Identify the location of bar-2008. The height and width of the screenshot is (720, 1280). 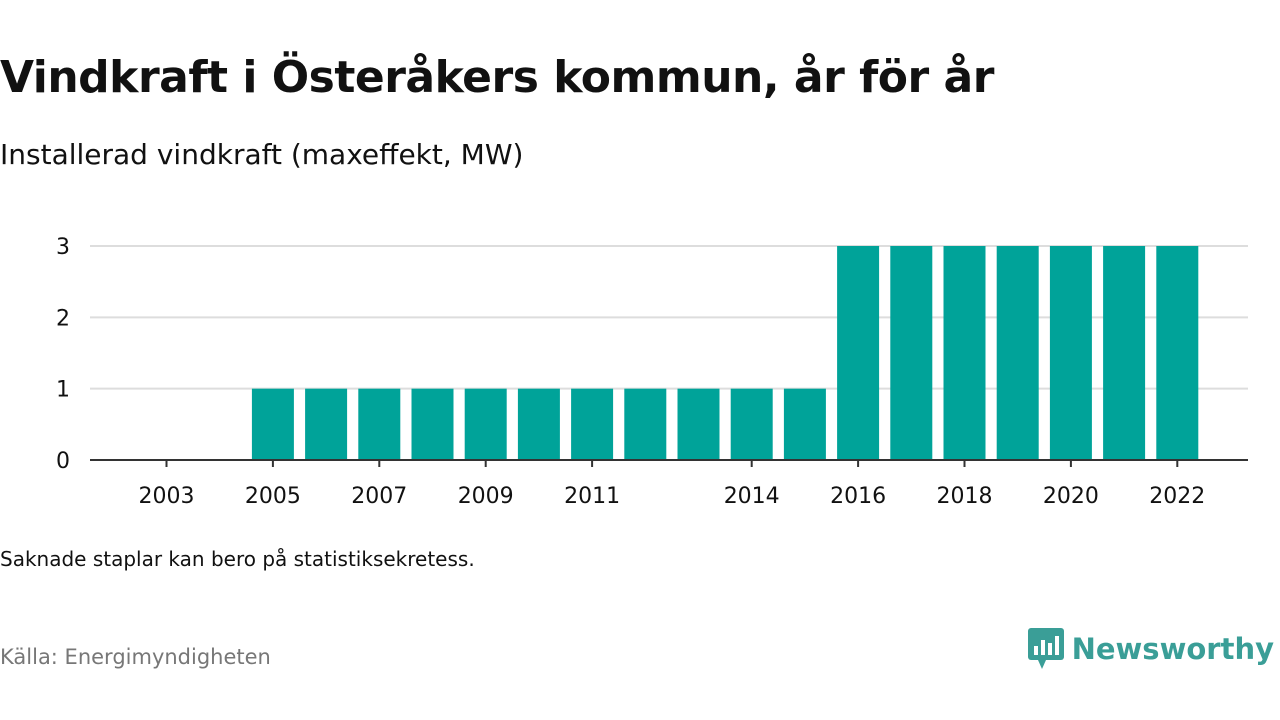
(432, 424).